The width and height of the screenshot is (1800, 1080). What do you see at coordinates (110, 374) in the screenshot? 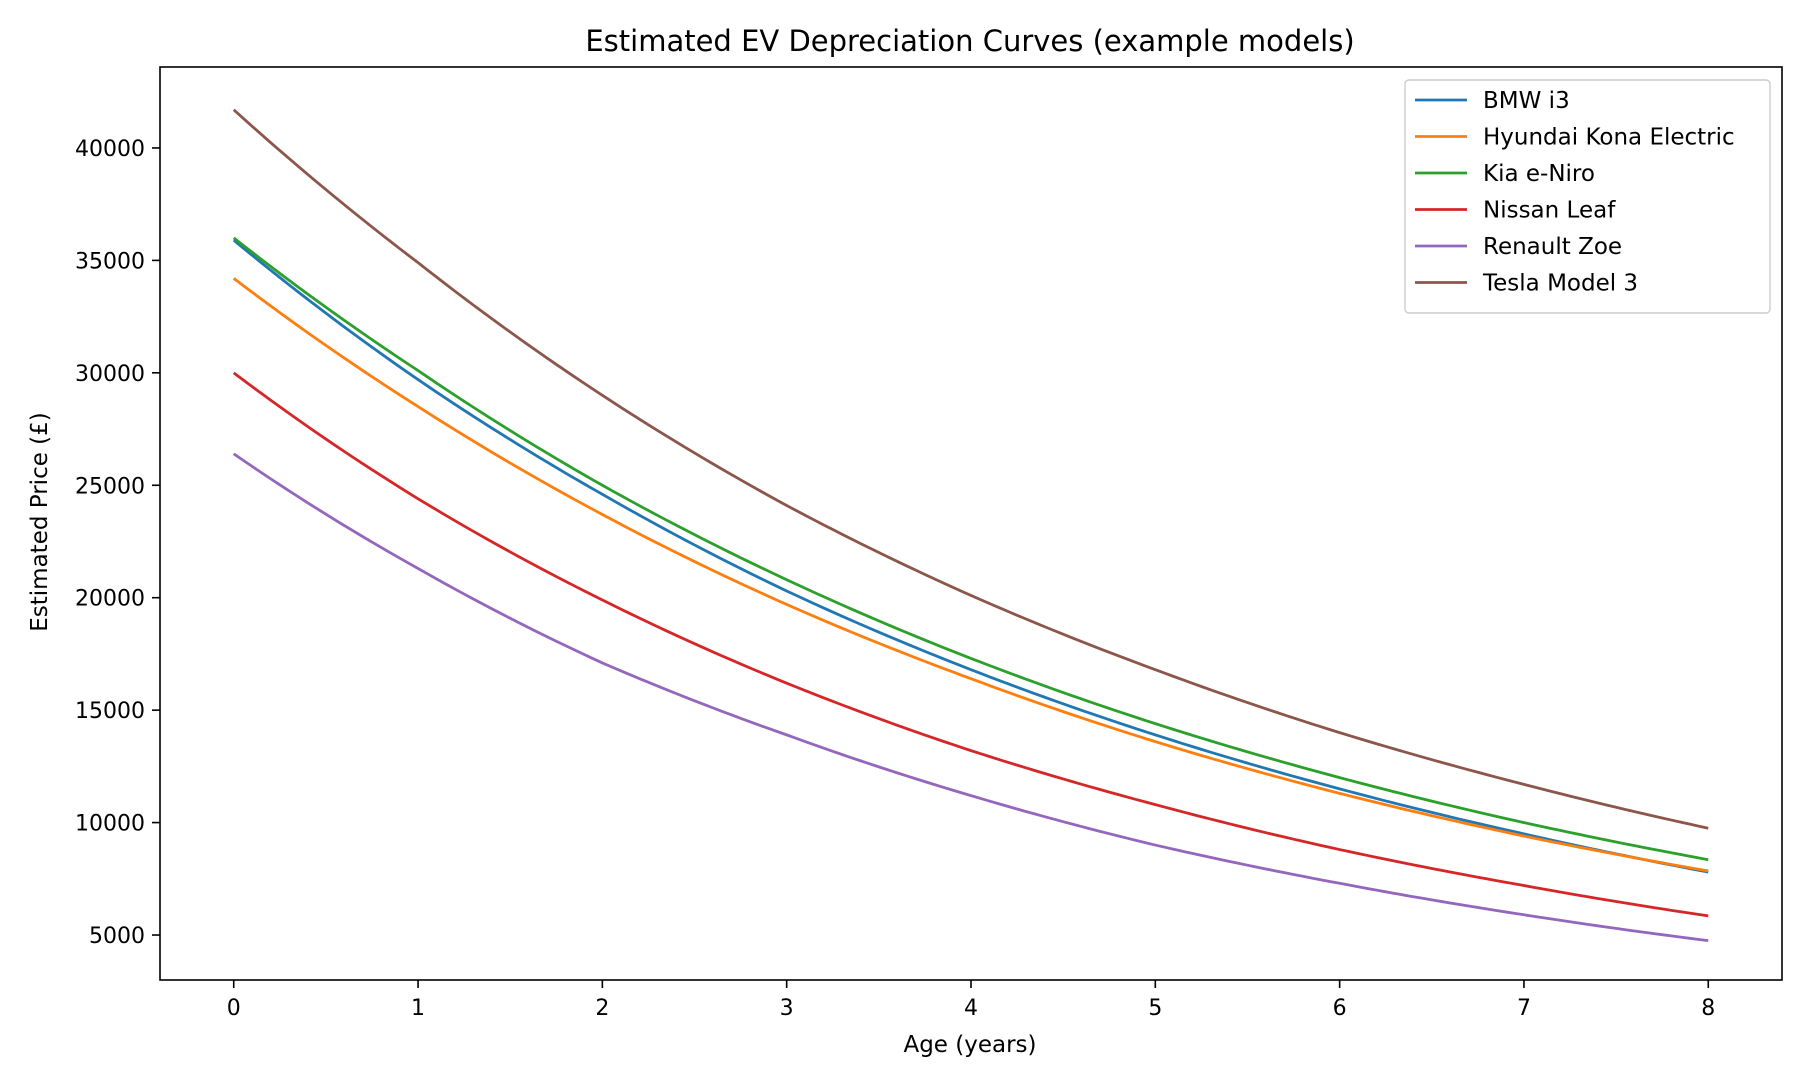
I see `y-tick-label: 30000` at bounding box center [110, 374].